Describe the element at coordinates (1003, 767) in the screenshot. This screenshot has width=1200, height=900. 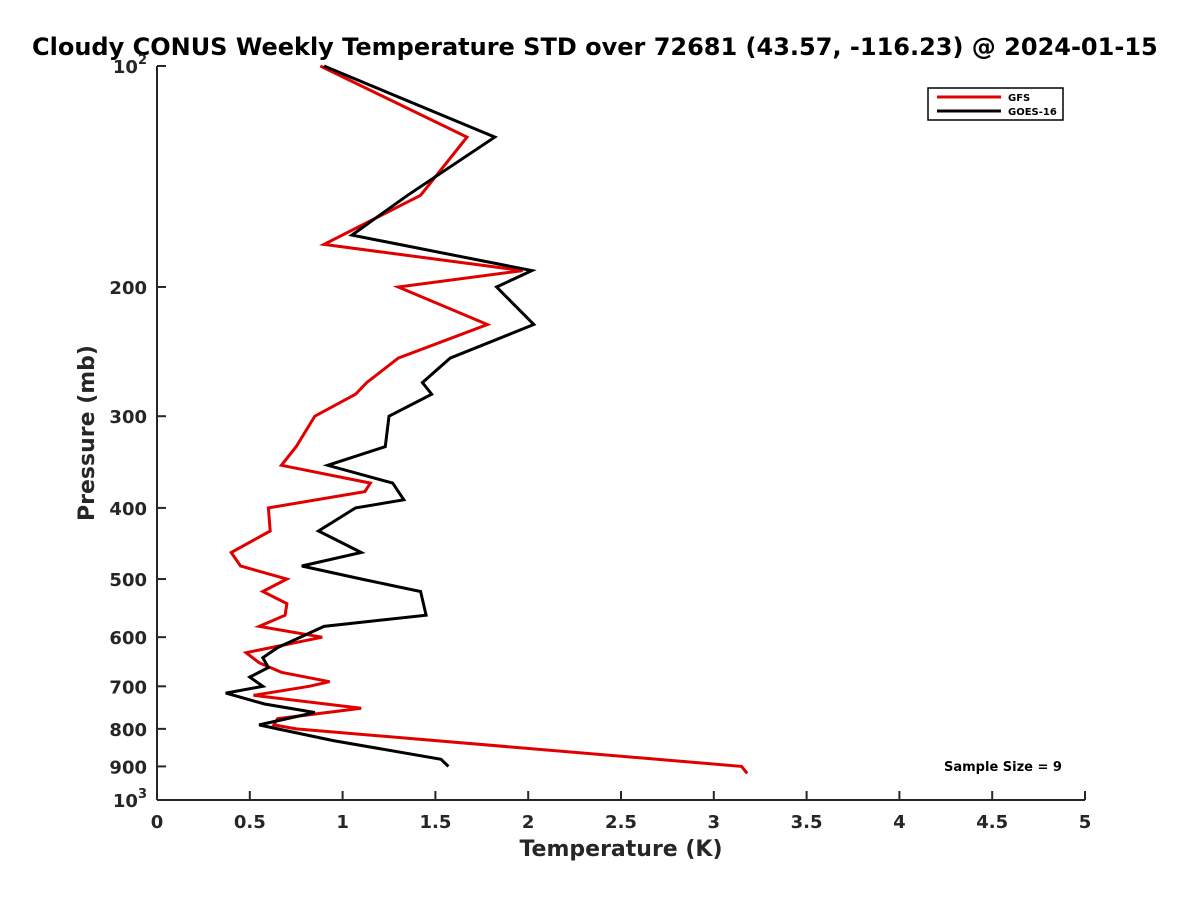
I see `sample-size-annotation: Sample Size = 9` at that location.